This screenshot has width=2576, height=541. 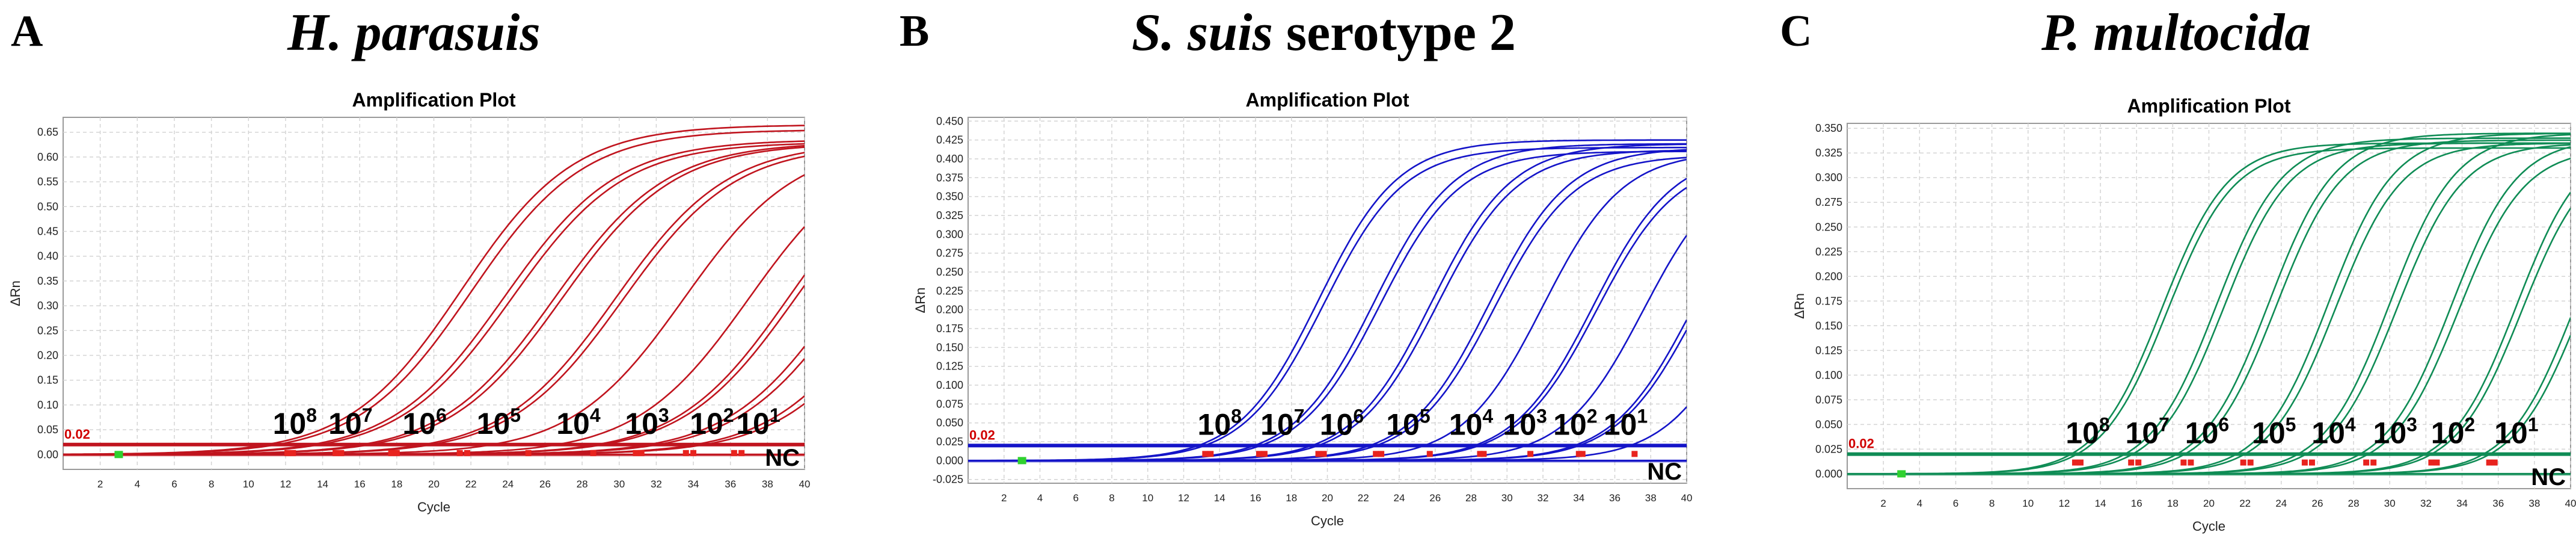 I want to click on y-tick-label: 0.375, so click(x=949, y=178).